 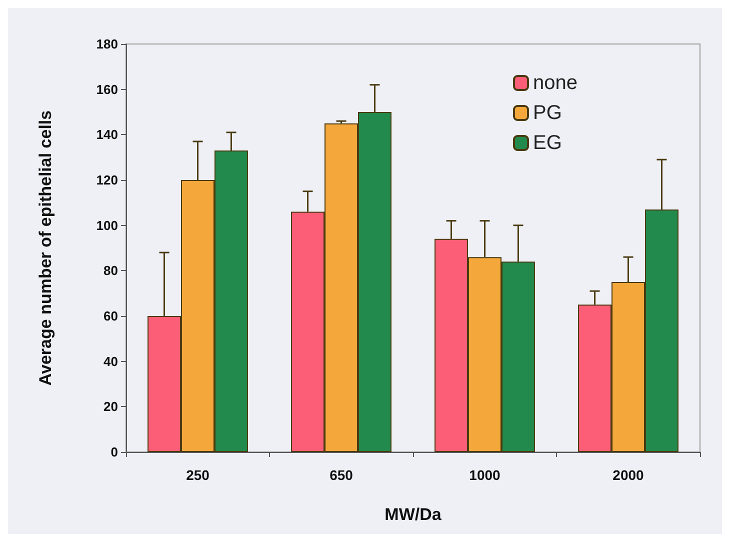 I want to click on x-tick-label: 1000, so click(x=485, y=475).